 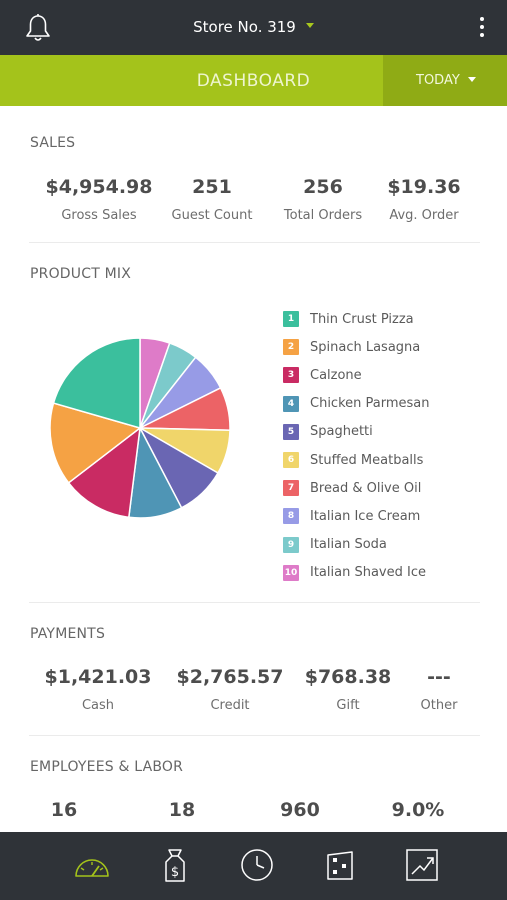 I want to click on store-selector: Store No. 319, so click(x=253, y=27).